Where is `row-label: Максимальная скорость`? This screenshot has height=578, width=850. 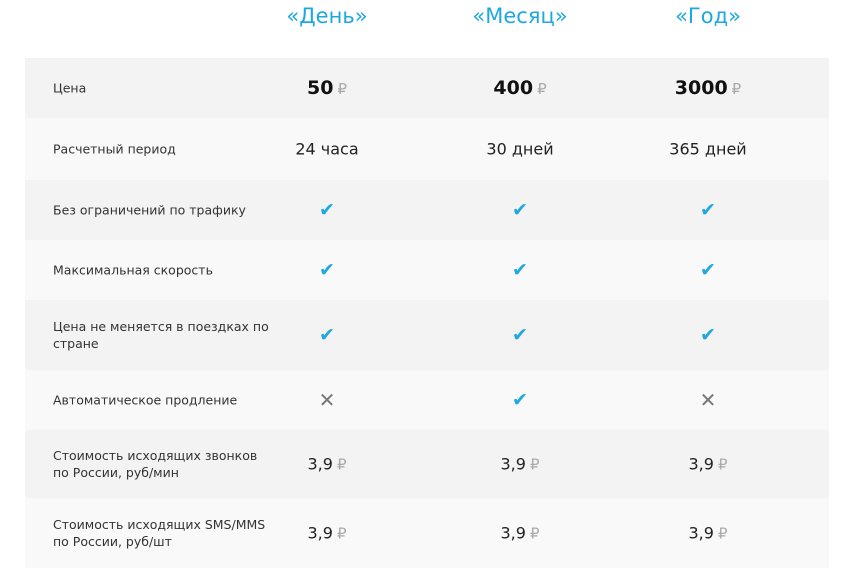 row-label: Максимальная скорость is located at coordinates (133, 270).